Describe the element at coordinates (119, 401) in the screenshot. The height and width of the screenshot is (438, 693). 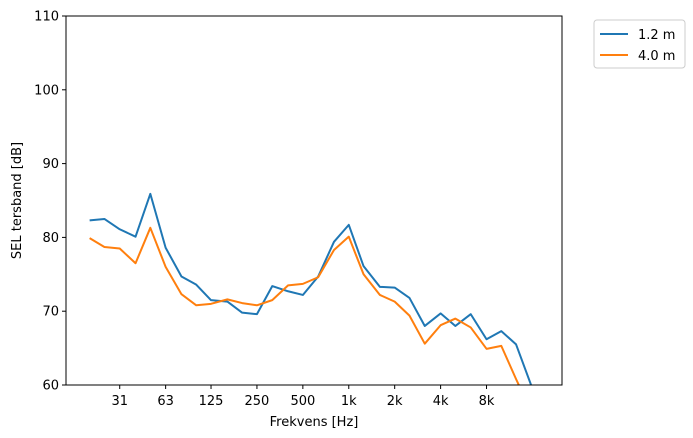
I see `x-tick-label: 31` at that location.